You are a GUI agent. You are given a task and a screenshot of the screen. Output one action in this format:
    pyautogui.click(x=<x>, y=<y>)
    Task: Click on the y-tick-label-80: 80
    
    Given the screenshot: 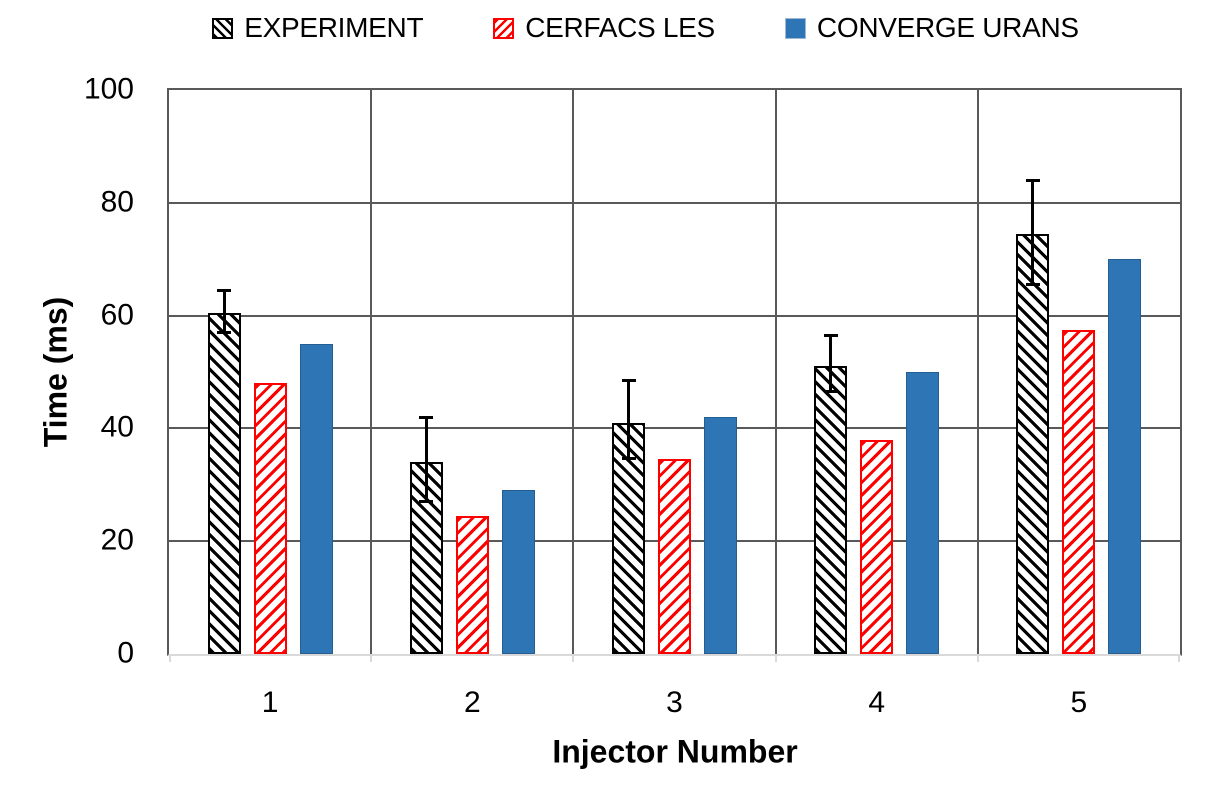 What is the action you would take?
    pyautogui.click(x=117, y=202)
    